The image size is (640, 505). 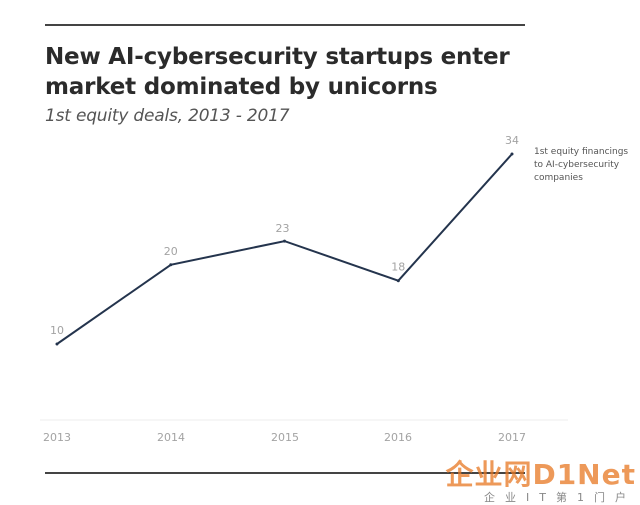 I want to click on data-label: 23, so click(x=283, y=228).